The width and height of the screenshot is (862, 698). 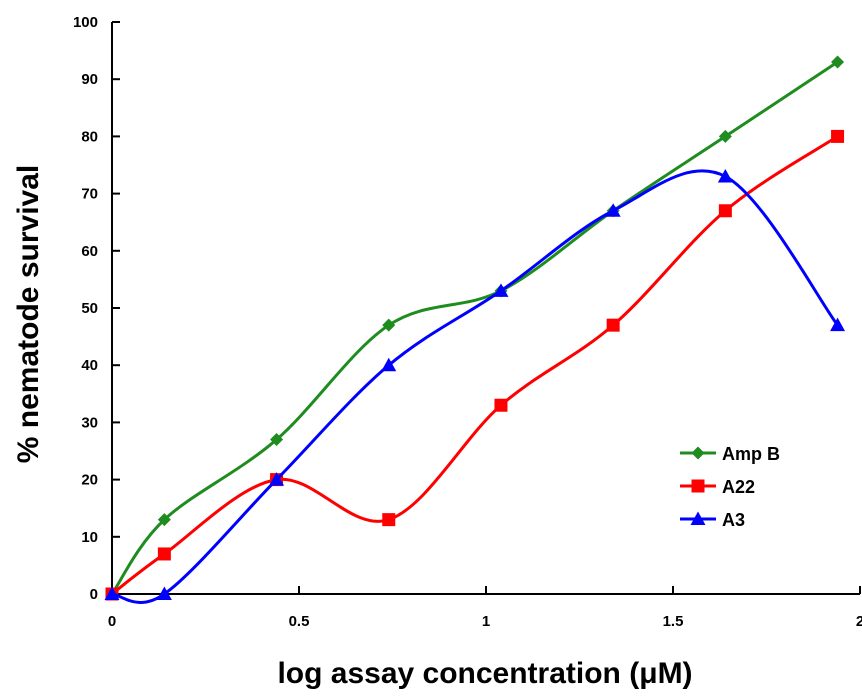 What do you see at coordinates (89, 79) in the screenshot?
I see `y-tick-label: 90` at bounding box center [89, 79].